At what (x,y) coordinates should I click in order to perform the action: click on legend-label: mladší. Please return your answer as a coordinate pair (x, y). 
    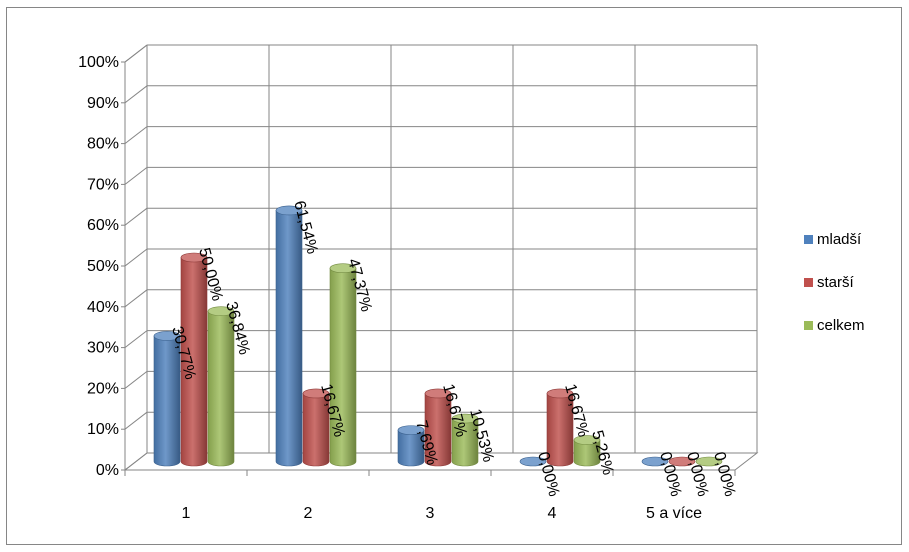
    Looking at the image, I should click on (839, 239).